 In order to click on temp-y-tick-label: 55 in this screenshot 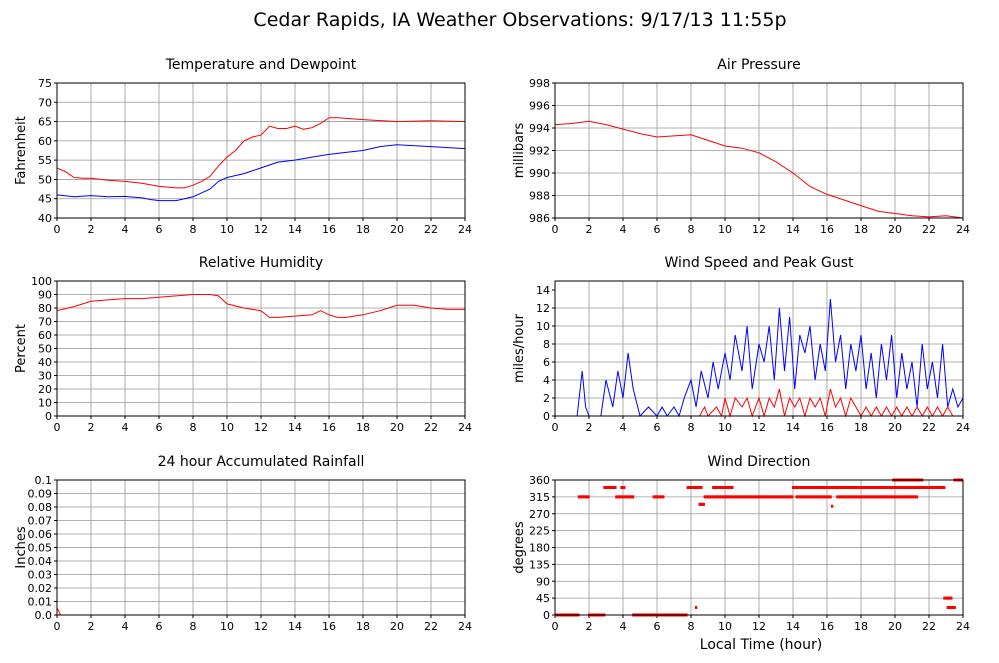, I will do `click(45, 160)`.